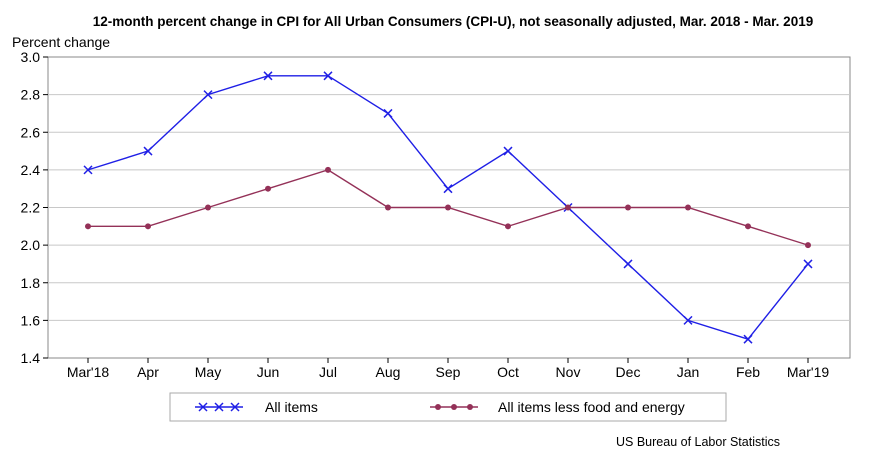 Image resolution: width=896 pixels, height=461 pixels. Describe the element at coordinates (568, 372) in the screenshot. I see `x-tick-label: Nov` at that location.